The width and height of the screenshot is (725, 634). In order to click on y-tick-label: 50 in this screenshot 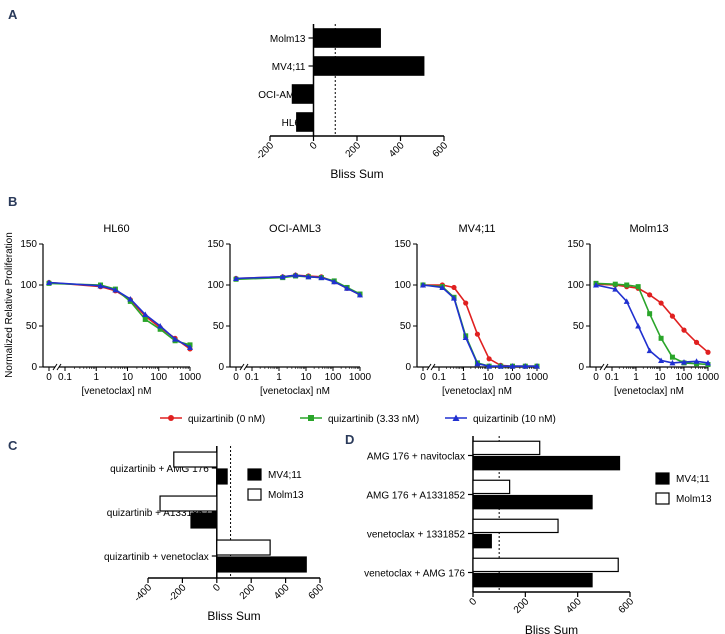, I will do `click(32, 326)`.